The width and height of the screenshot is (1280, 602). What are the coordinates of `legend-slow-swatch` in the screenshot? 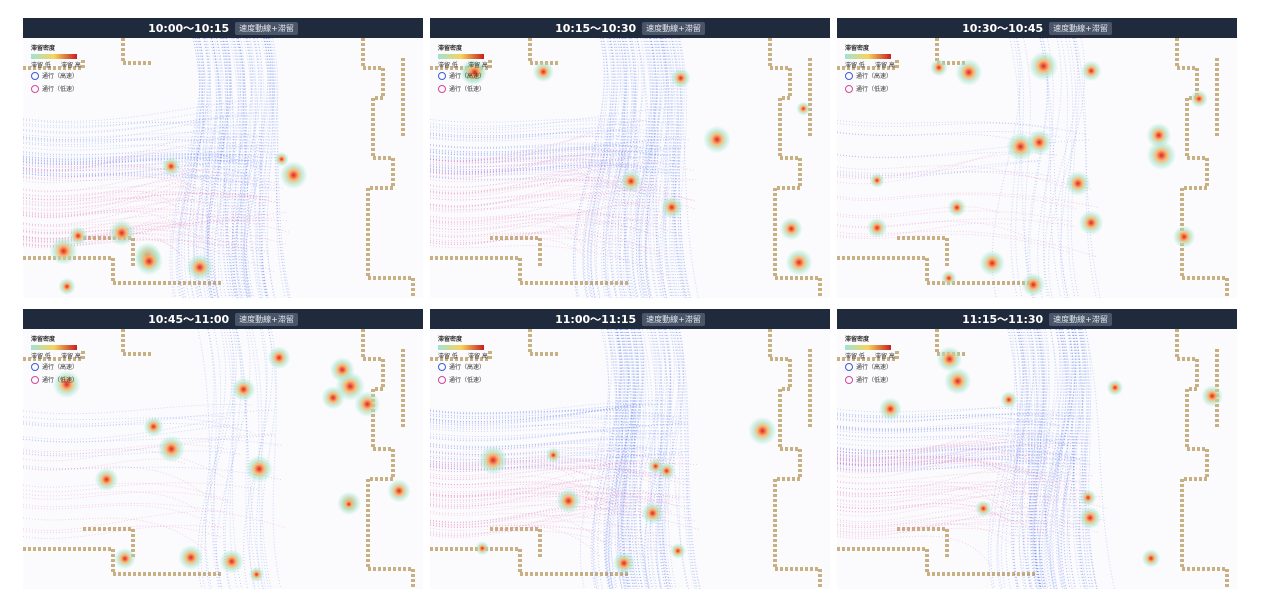 It's located at (849, 89).